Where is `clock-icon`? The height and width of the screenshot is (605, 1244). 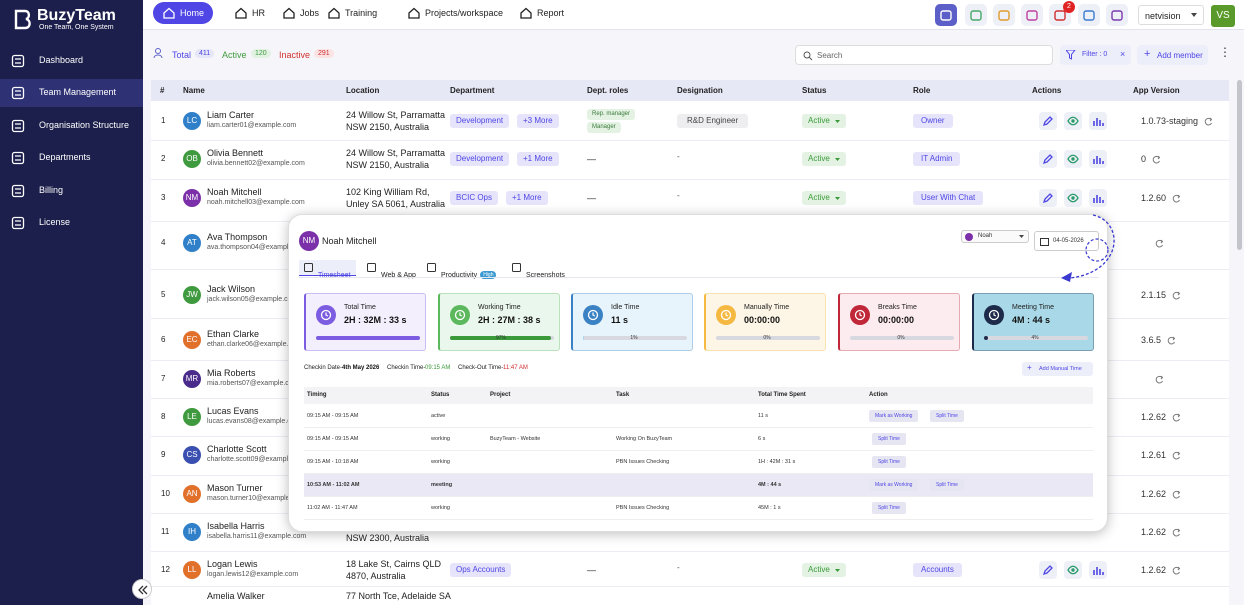 clock-icon is located at coordinates (326, 315).